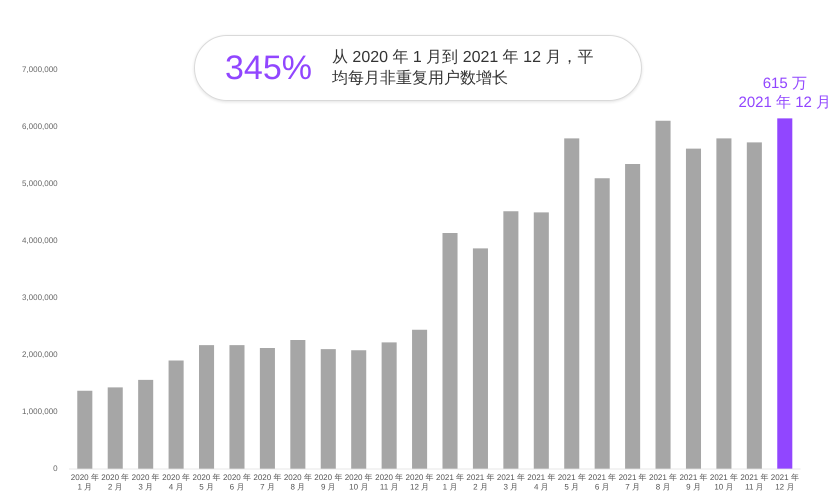 Image resolution: width=830 pixels, height=502 pixels. I want to click on x-tick-label: 2021 年 3 月, so click(510, 482).